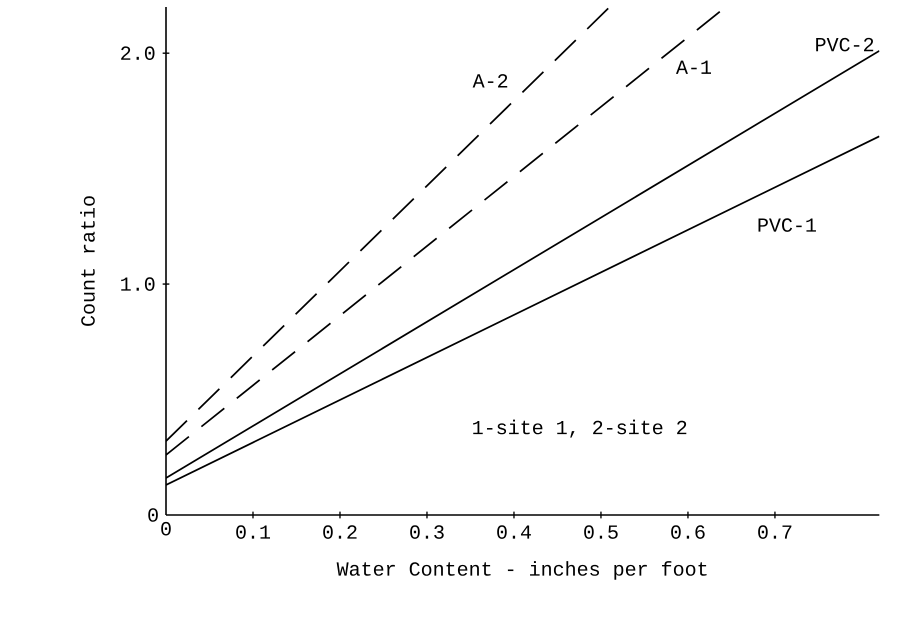 Image resolution: width=912 pixels, height=621 pixels. What do you see at coordinates (775, 532) in the screenshot?
I see `x-tick-label: 0.7` at bounding box center [775, 532].